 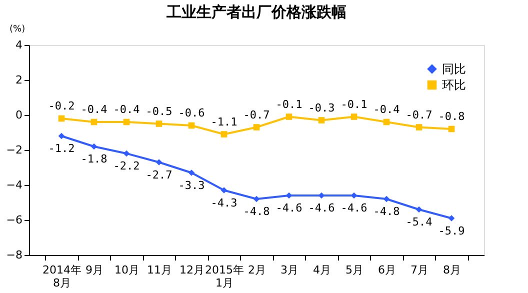 What do you see at coordinates (14, 220) in the screenshot?
I see `y-tick-label: −6` at bounding box center [14, 220].